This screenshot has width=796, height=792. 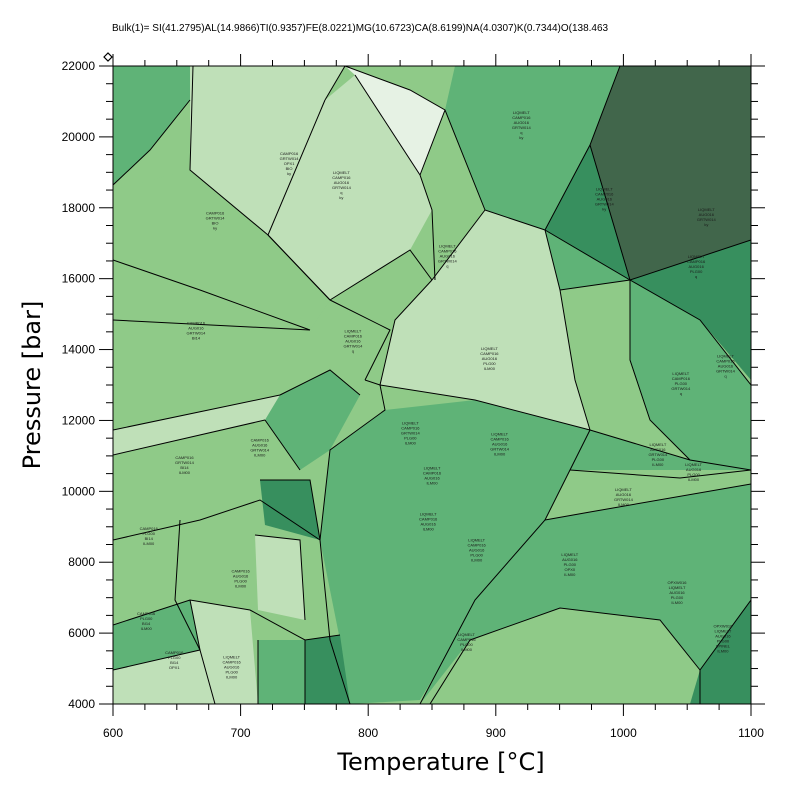 What do you see at coordinates (79, 420) in the screenshot?
I see `y-tick-label: 12000` at bounding box center [79, 420].